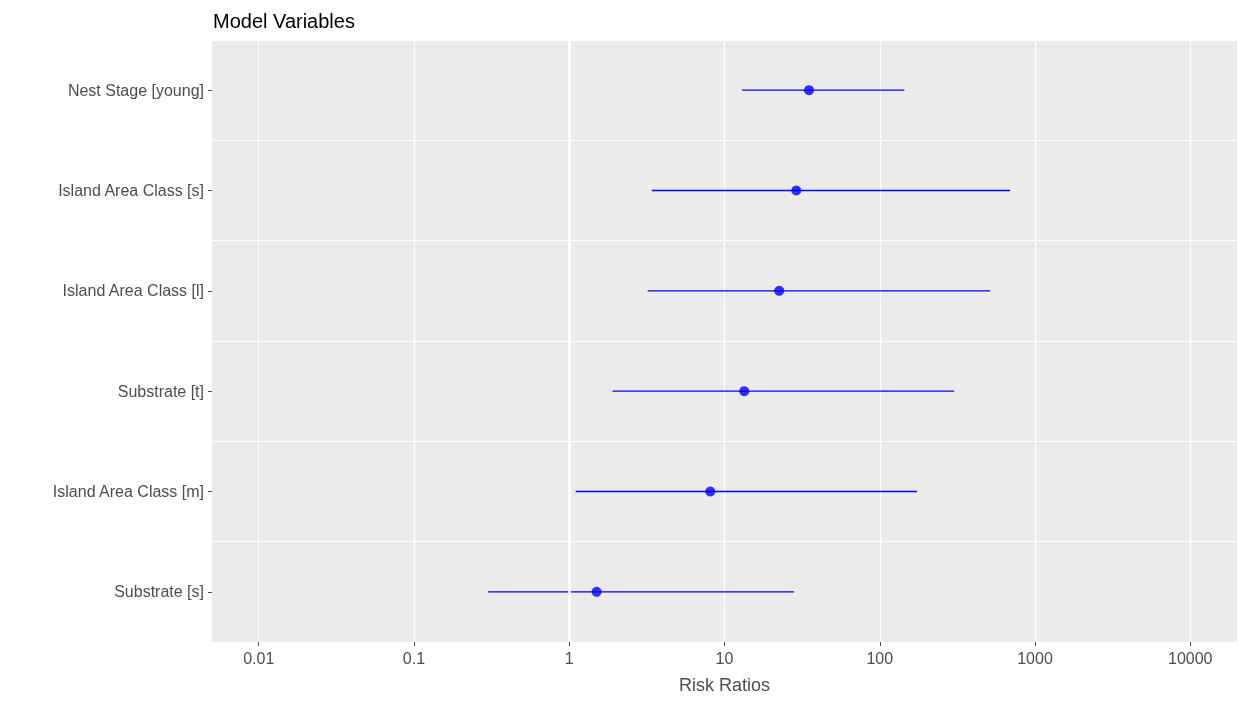  Describe the element at coordinates (135, 90) in the screenshot. I see `y-tick-label: Nest Stage [young]` at that location.